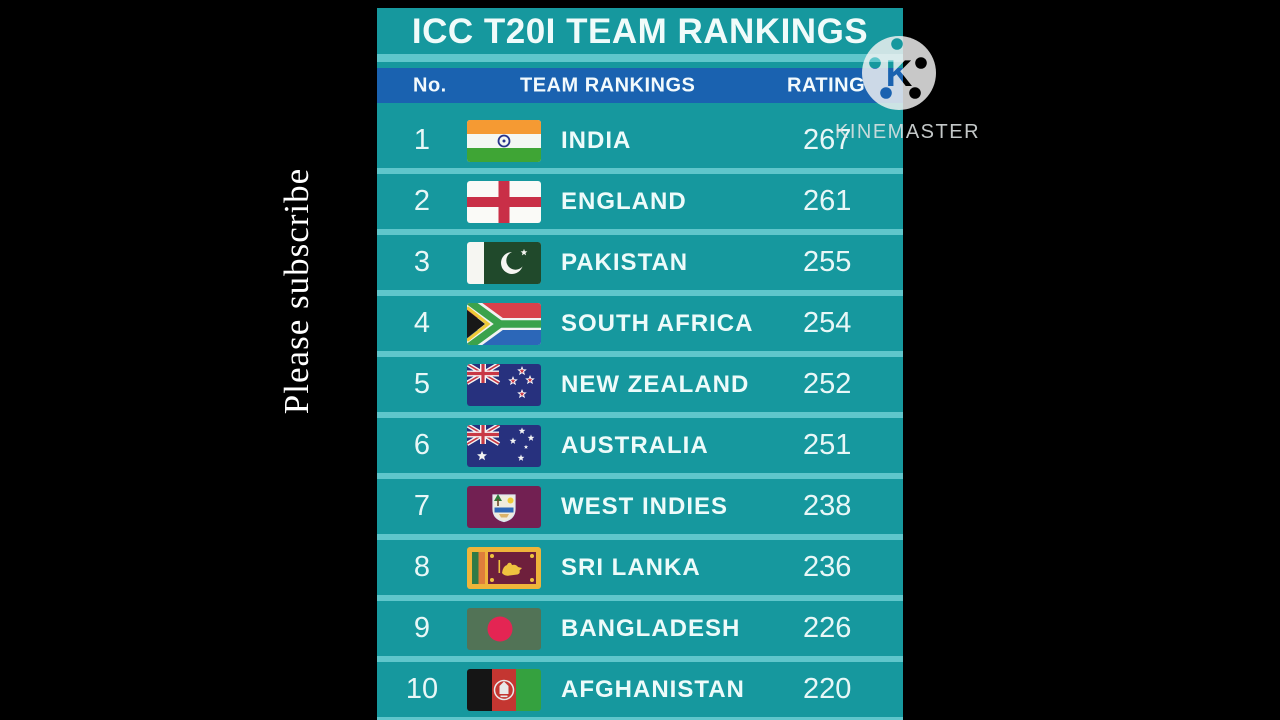  I want to click on team-rating: 238, so click(827, 506).